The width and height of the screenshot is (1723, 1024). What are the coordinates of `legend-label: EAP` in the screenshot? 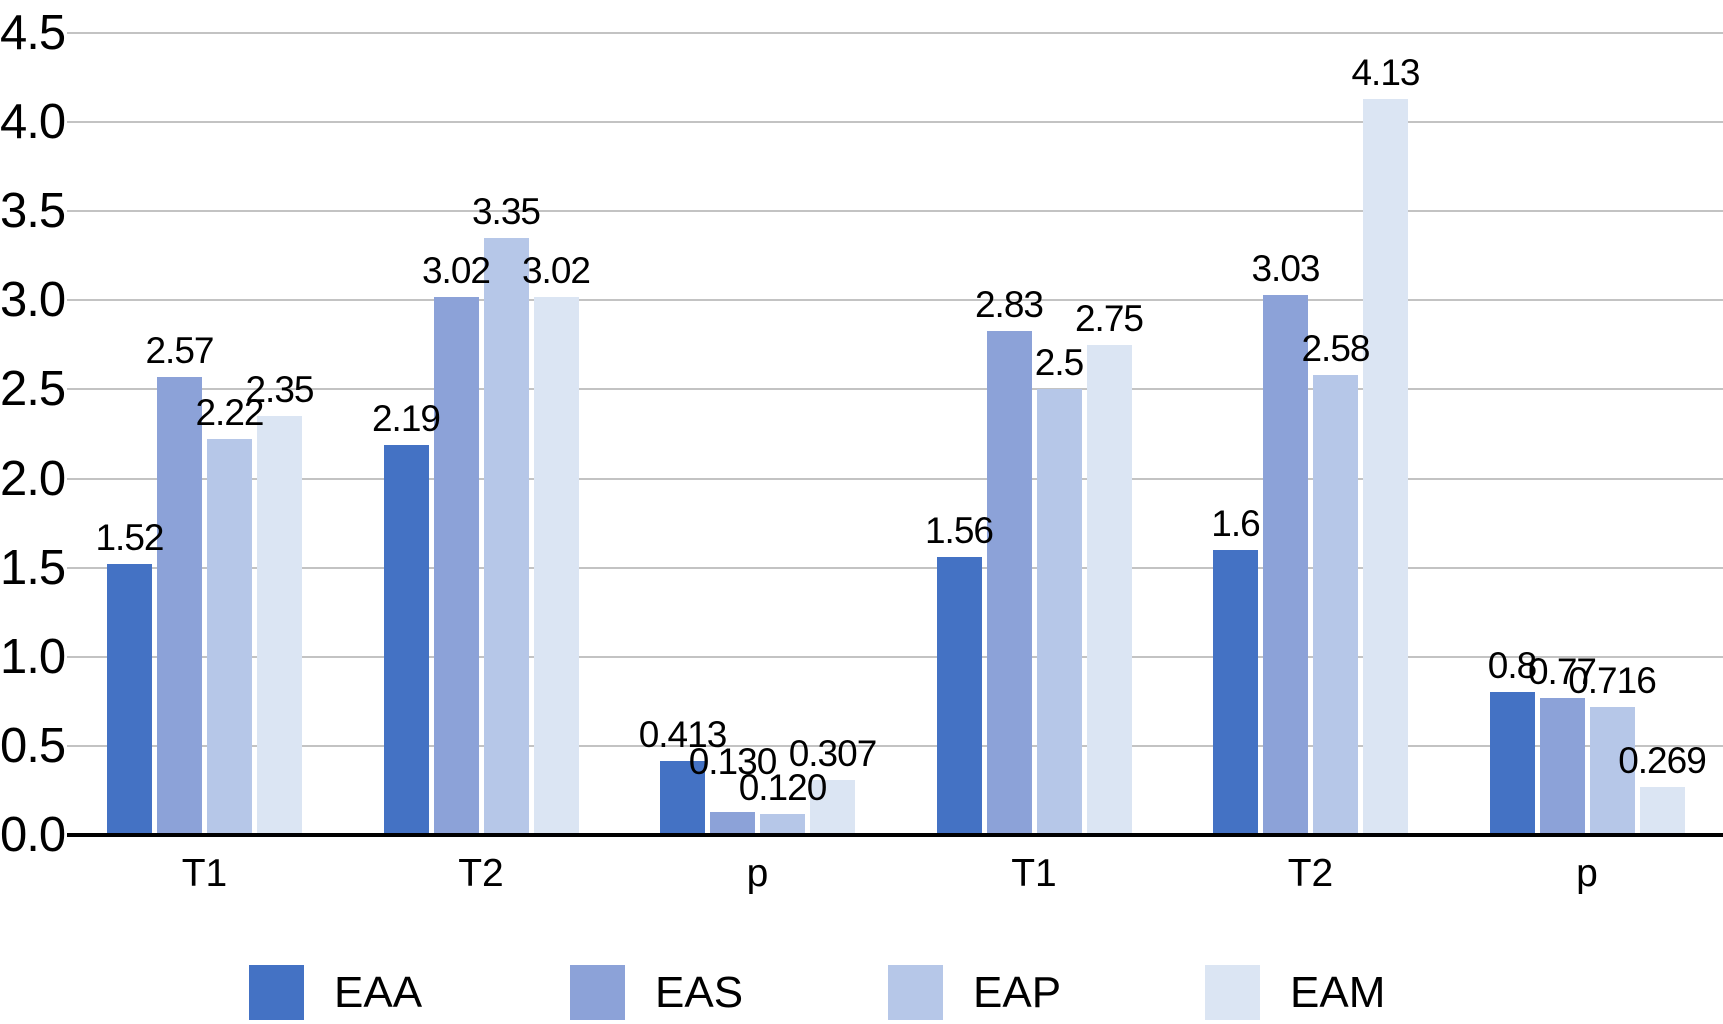 It's located at (1017, 992).